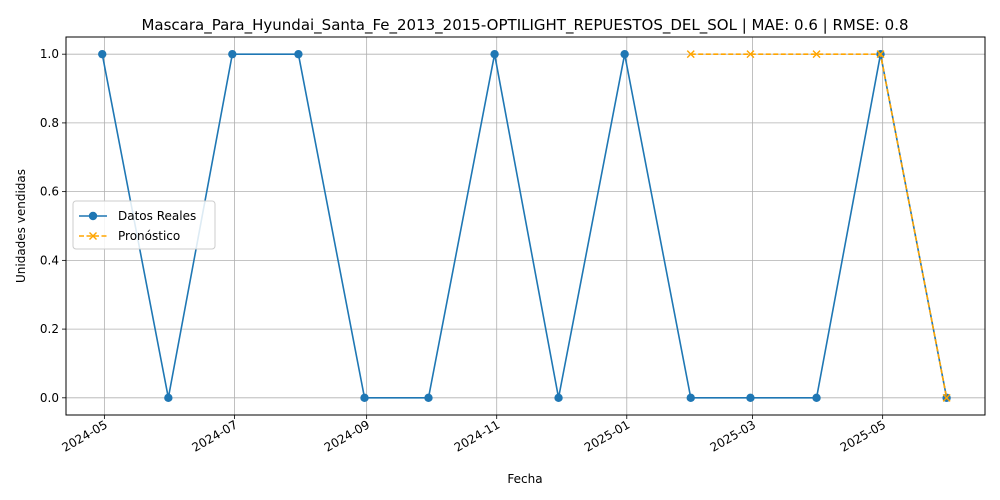 The height and width of the screenshot is (500, 1000). What do you see at coordinates (157, 216) in the screenshot?
I see `legend-label-1: Datos Reales` at bounding box center [157, 216].